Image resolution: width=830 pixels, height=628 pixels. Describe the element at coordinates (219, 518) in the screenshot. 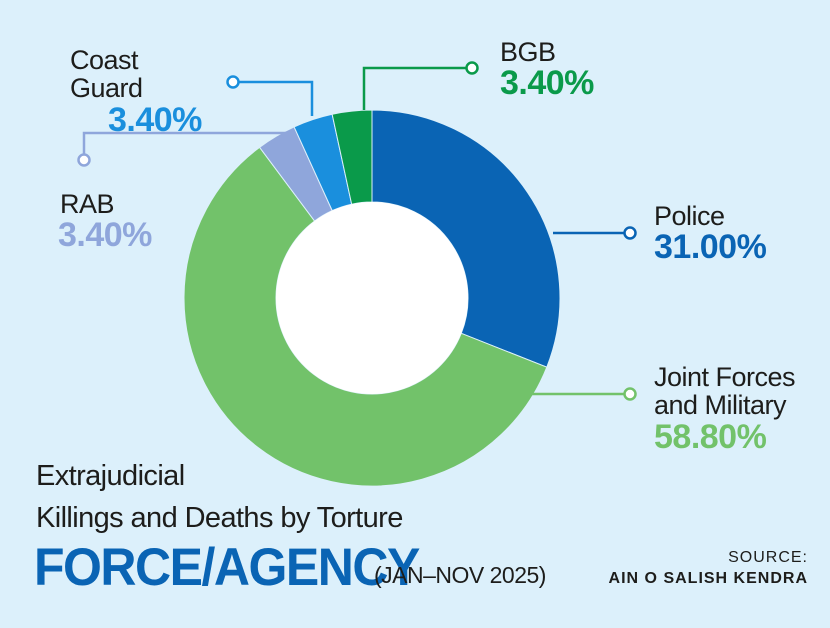

I see `title-line-2: Killings and Deaths by Torture` at that location.